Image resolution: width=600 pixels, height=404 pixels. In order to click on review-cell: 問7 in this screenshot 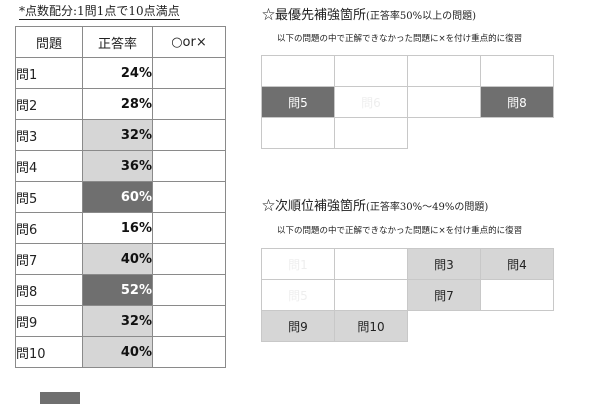, I will do `click(444, 295)`.